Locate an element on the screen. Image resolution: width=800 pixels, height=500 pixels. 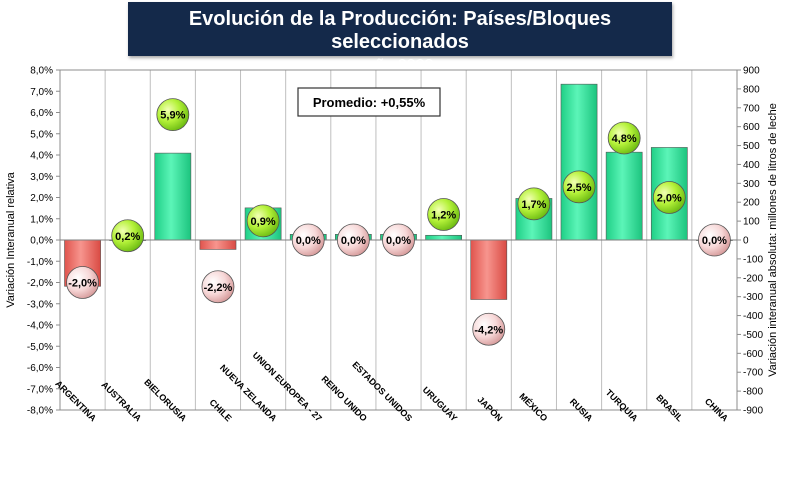
left-tick-label: -6,0% is located at coordinates (40, 368).